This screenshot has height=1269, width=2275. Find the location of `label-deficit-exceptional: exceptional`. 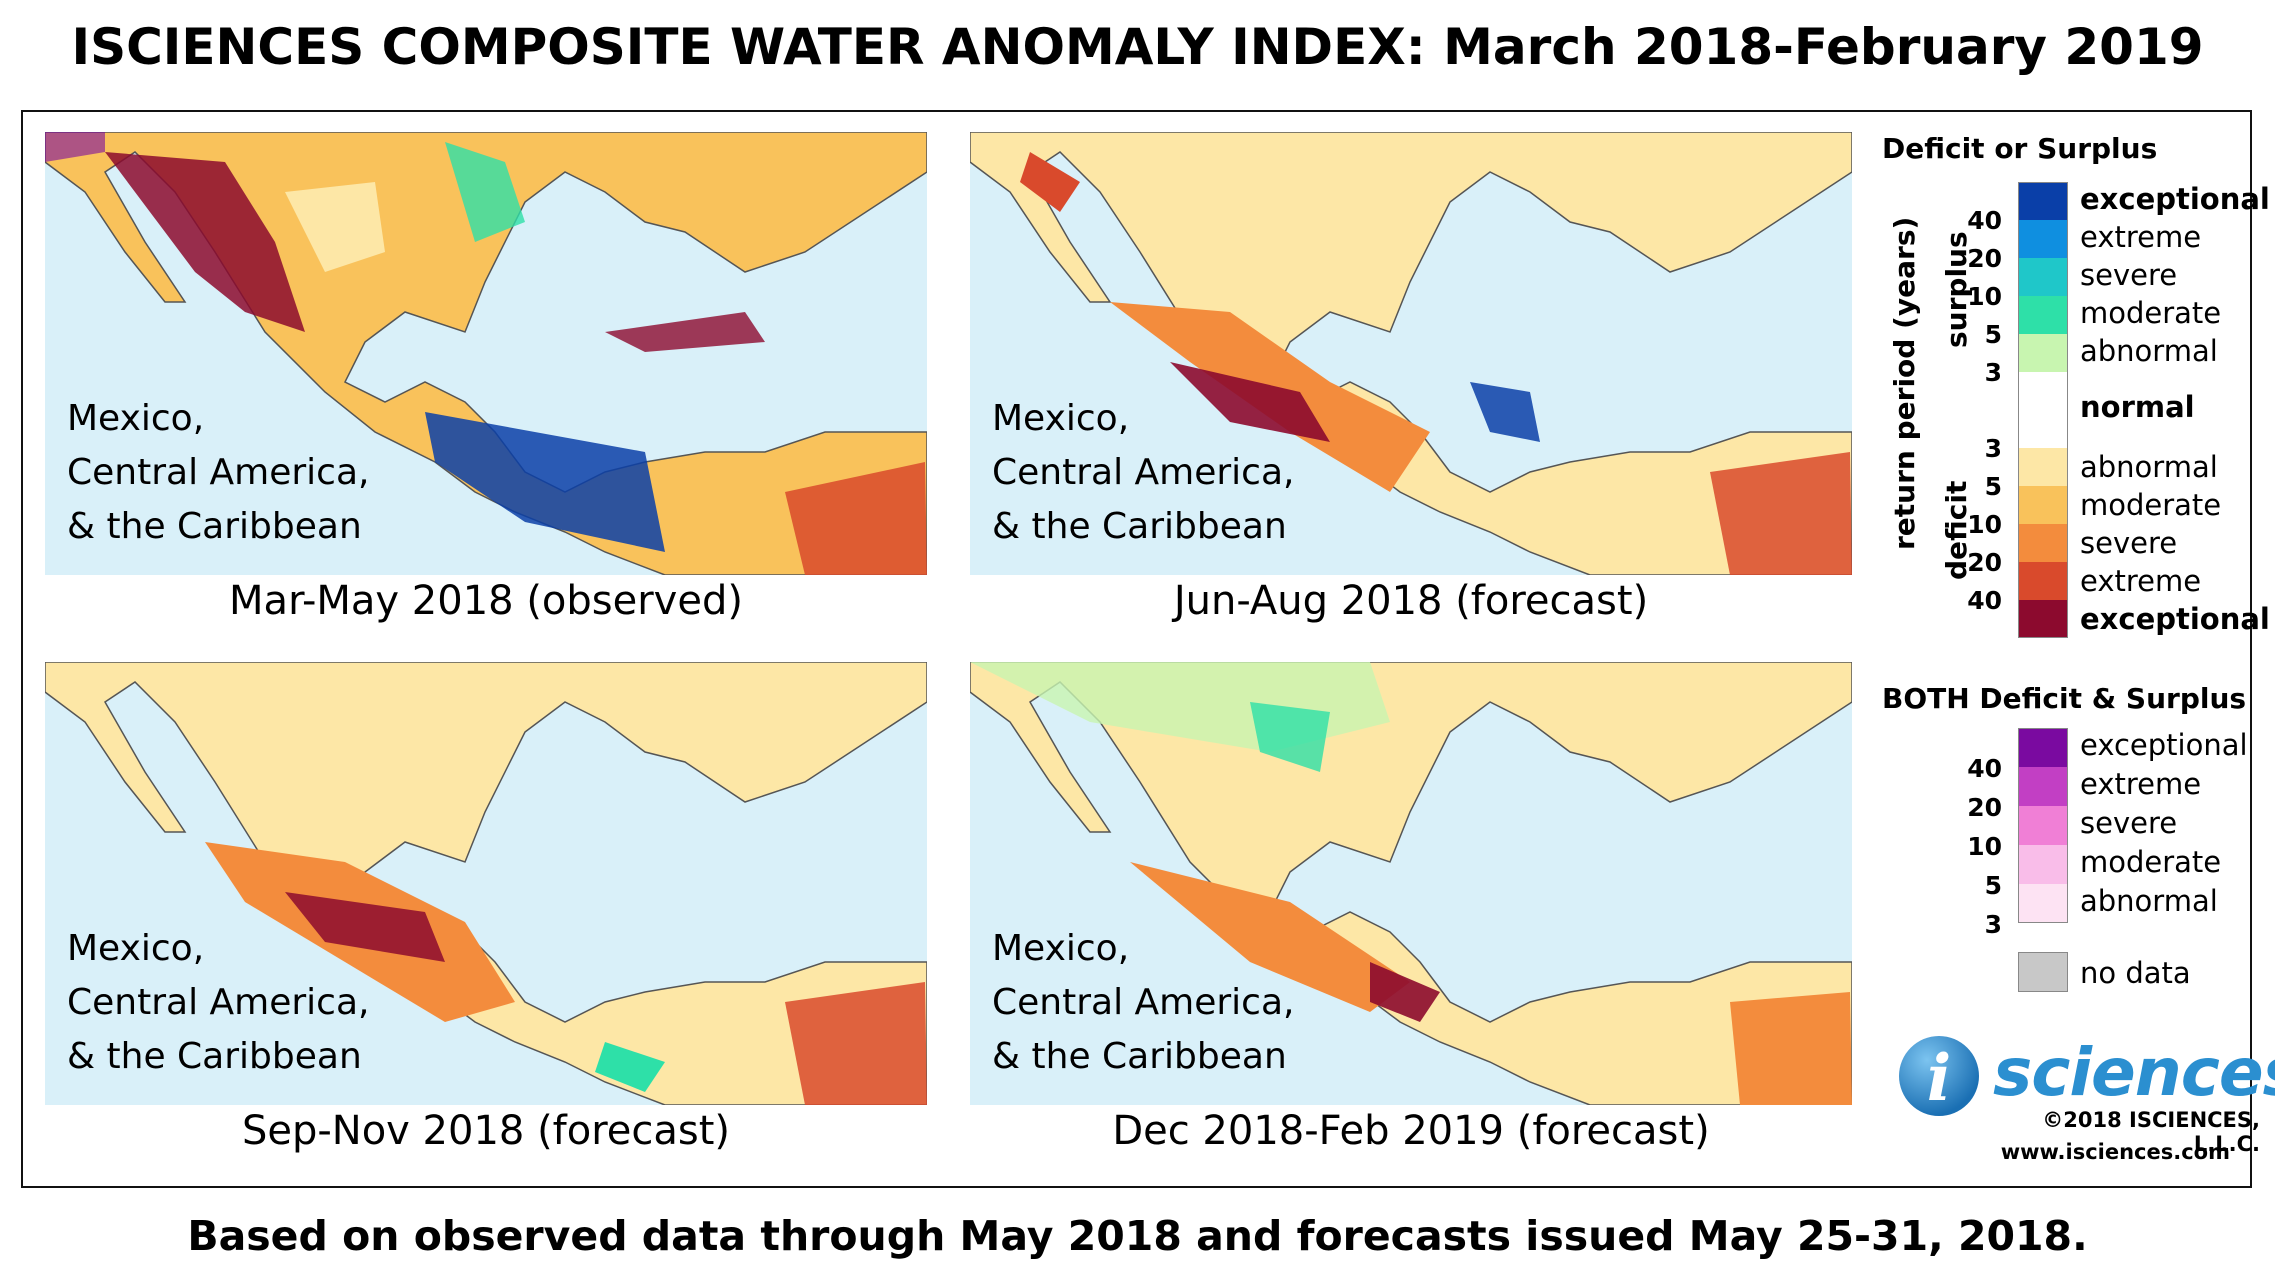

label-deficit-exceptional: exceptional is located at coordinates (2175, 619).